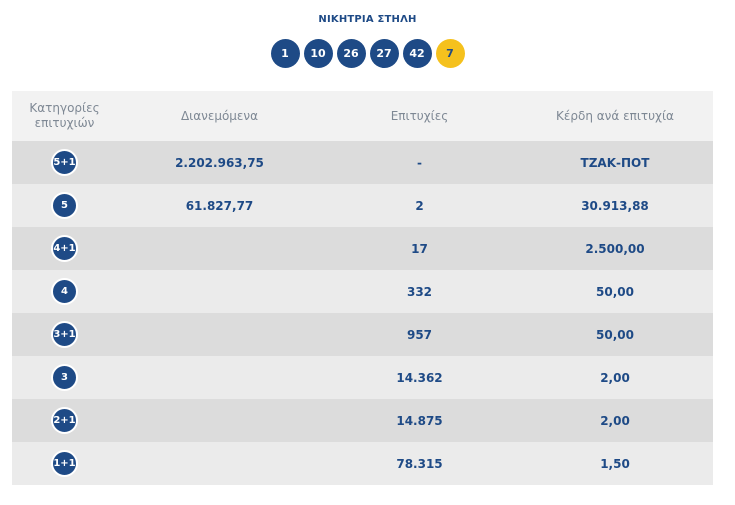 The image size is (735, 505). What do you see at coordinates (362, 248) in the screenshot?
I see `table-row: 4+1 17 2.500,00` at bounding box center [362, 248].